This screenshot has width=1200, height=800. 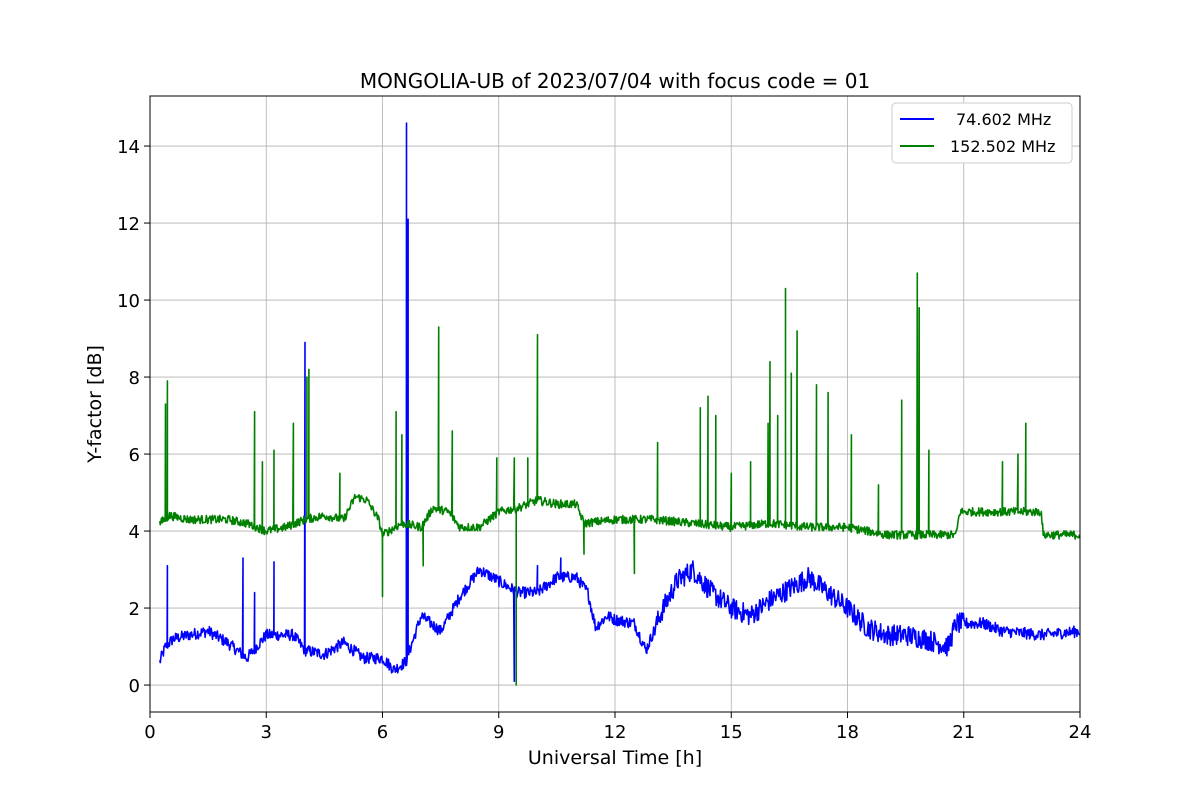 I want to click on y-axis-label: Y-factor [dB], so click(x=95, y=404).